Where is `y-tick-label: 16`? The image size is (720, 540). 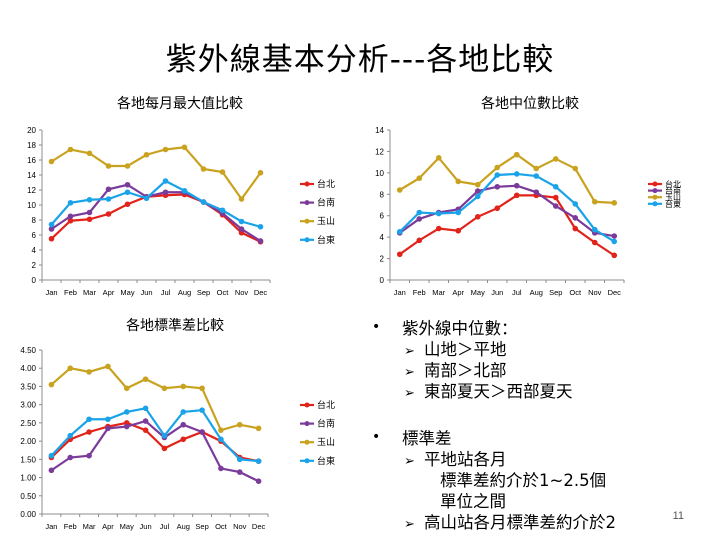
y-tick-label: 16 is located at coordinates (31, 160).